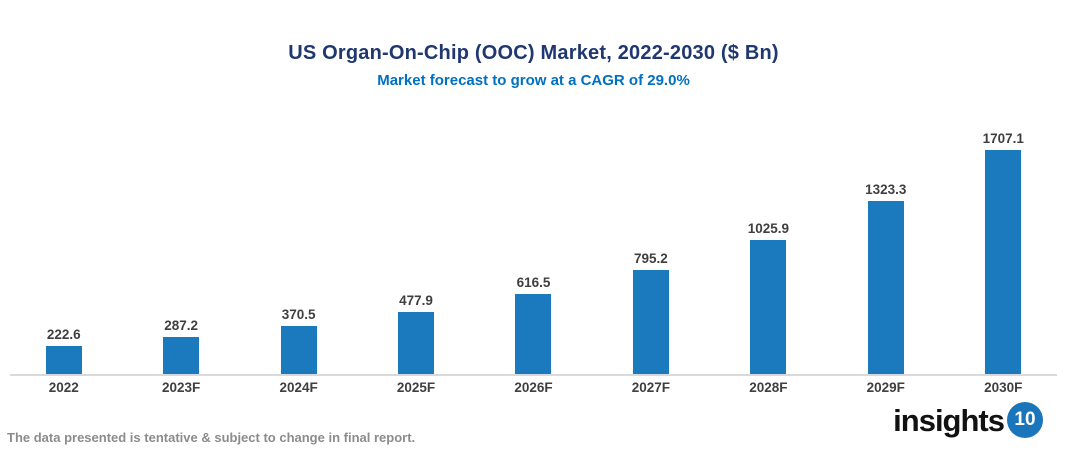 The width and height of the screenshot is (1067, 454). Describe the element at coordinates (1003, 387) in the screenshot. I see `x-axis-tick-label: 2030F` at that location.